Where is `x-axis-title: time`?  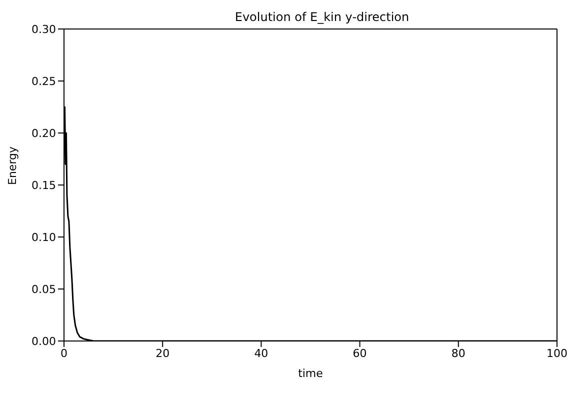
x-axis-title: time is located at coordinates (311, 373).